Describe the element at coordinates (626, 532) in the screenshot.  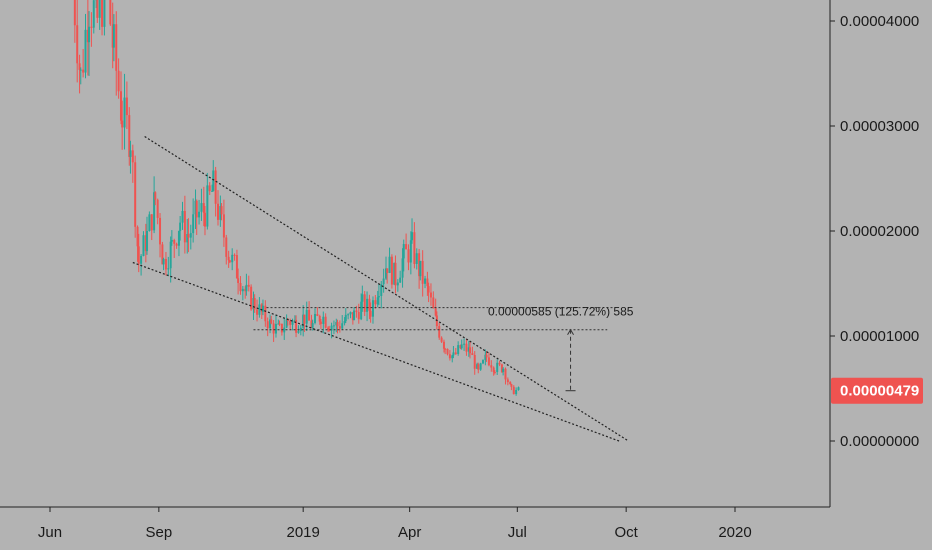
I see `x-tick-label: Oct` at that location.